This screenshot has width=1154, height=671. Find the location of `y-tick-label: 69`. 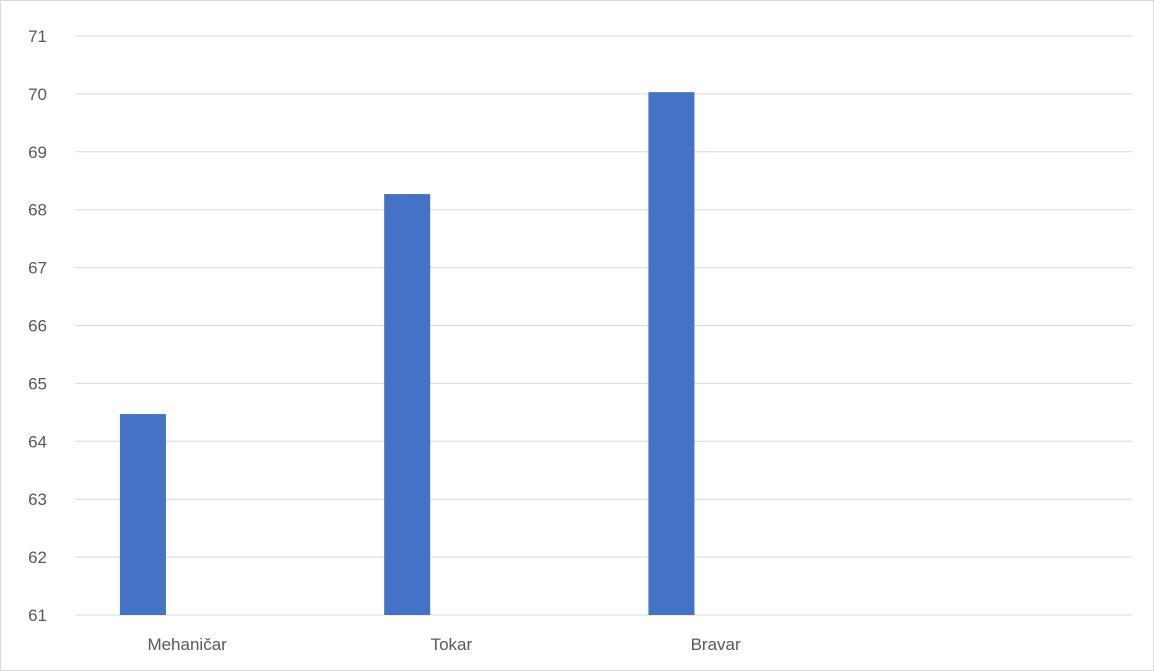

y-tick-label: 69 is located at coordinates (37, 152).